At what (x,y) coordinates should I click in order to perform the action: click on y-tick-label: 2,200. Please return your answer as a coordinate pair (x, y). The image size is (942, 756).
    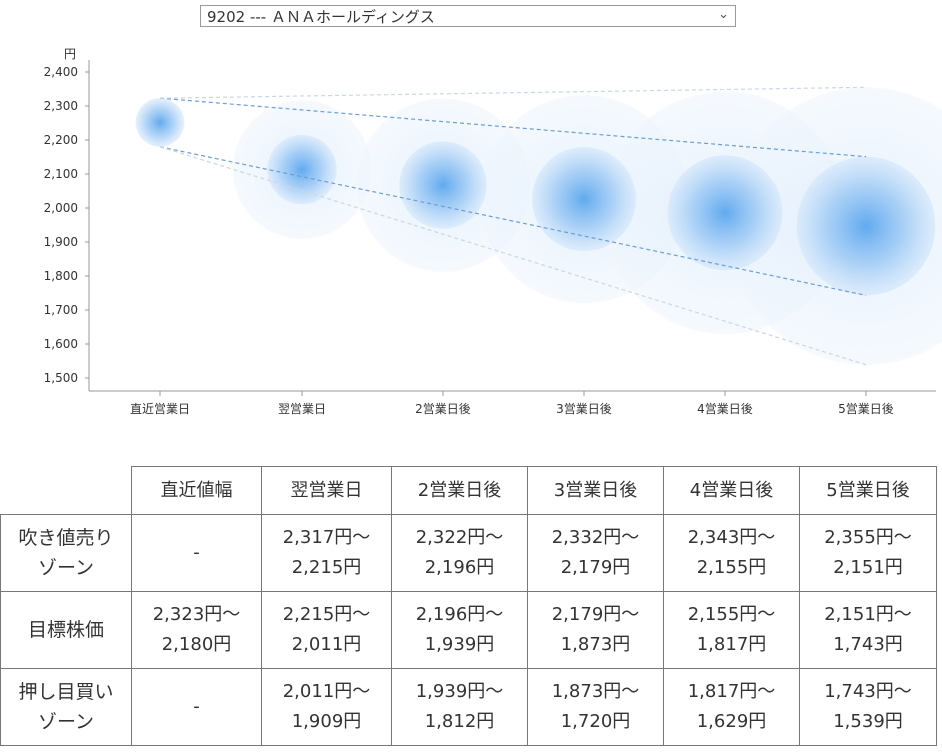
    Looking at the image, I should click on (61, 140).